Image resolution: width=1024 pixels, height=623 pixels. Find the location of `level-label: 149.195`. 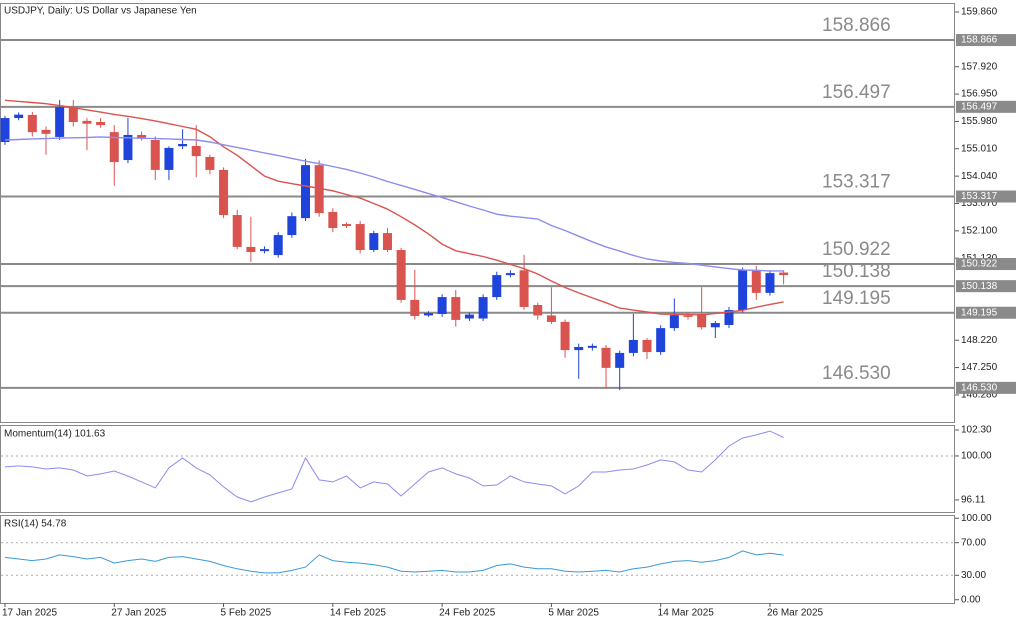

level-label: 149.195 is located at coordinates (856, 298).